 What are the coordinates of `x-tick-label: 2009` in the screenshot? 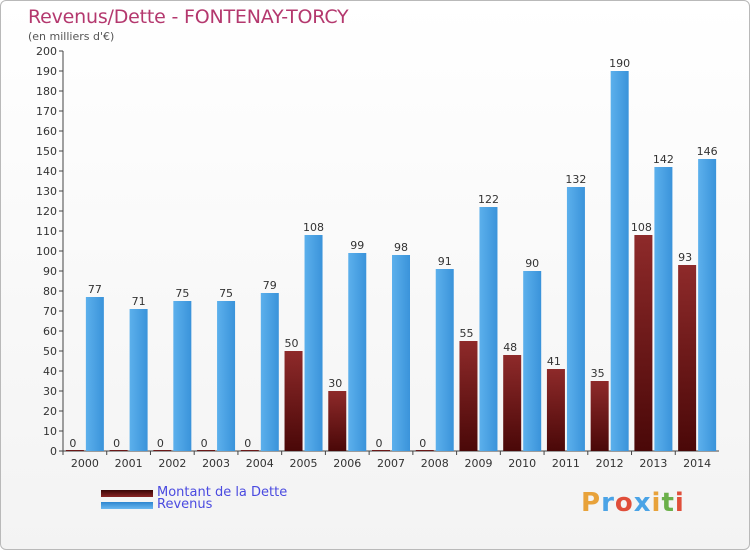 It's located at (478, 463).